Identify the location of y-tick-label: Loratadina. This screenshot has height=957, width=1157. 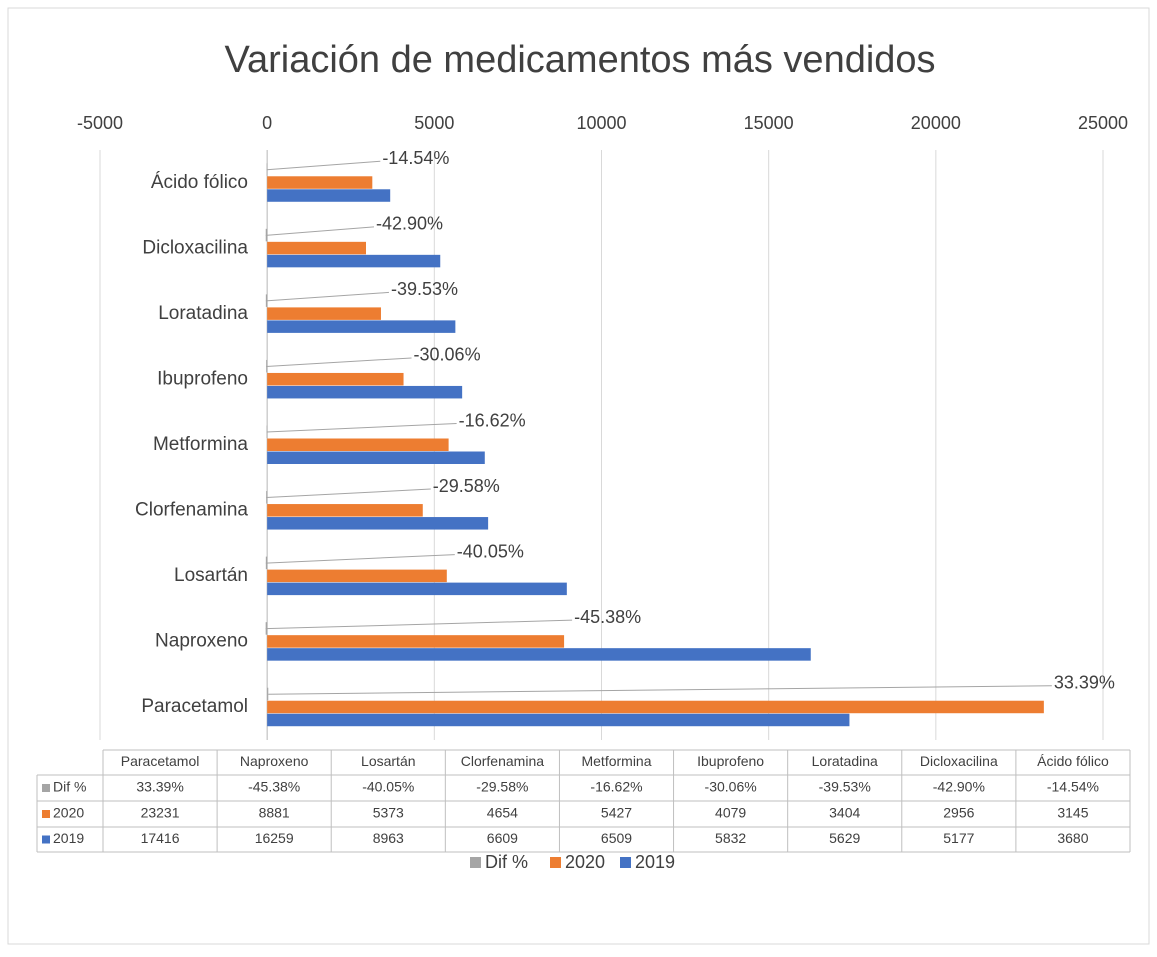
(203, 313).